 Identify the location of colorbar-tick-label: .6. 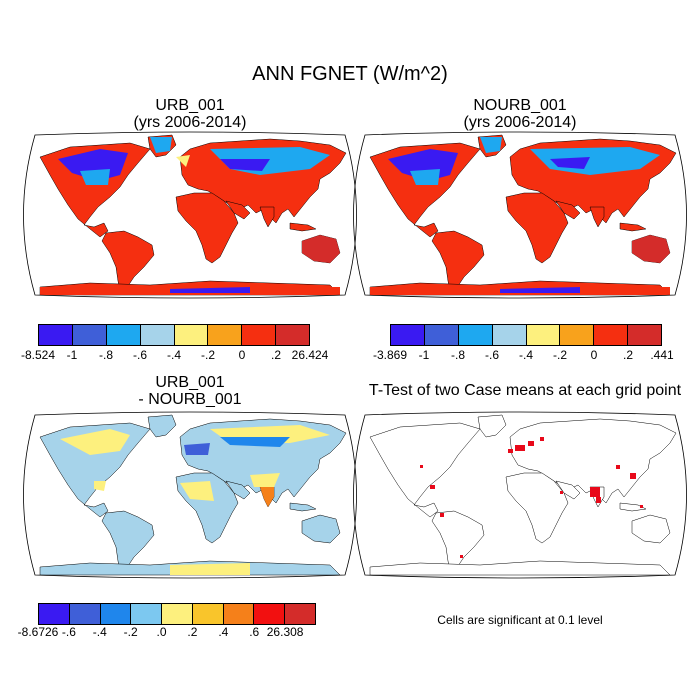
(254, 632).